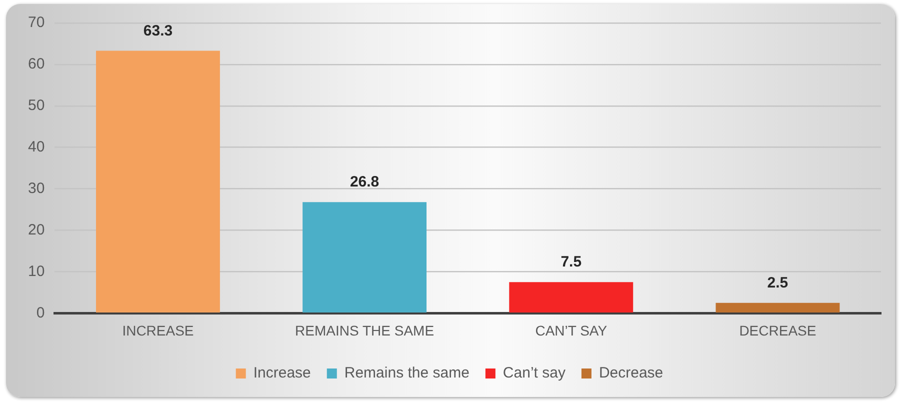 The image size is (901, 402). I want to click on y-tick-label: 0, so click(40, 313).